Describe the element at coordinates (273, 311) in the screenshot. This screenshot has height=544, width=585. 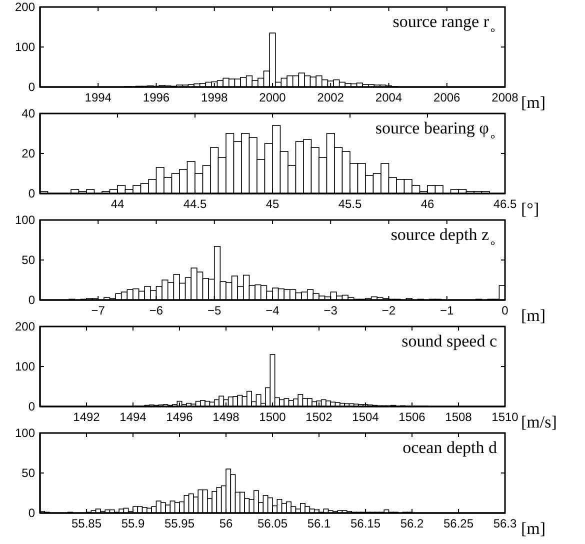
I see `x-tick-label: −4` at that location.